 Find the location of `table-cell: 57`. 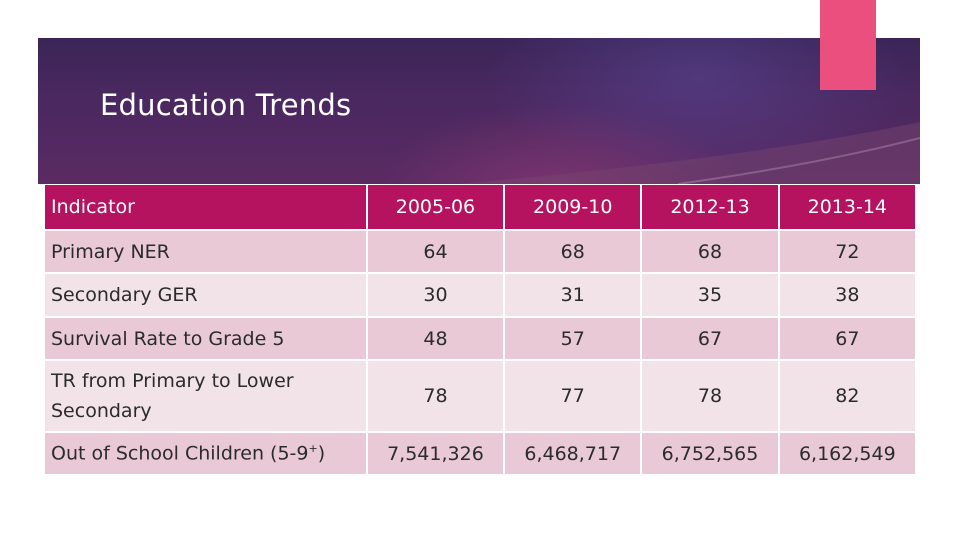

table-cell: 57 is located at coordinates (574, 339).